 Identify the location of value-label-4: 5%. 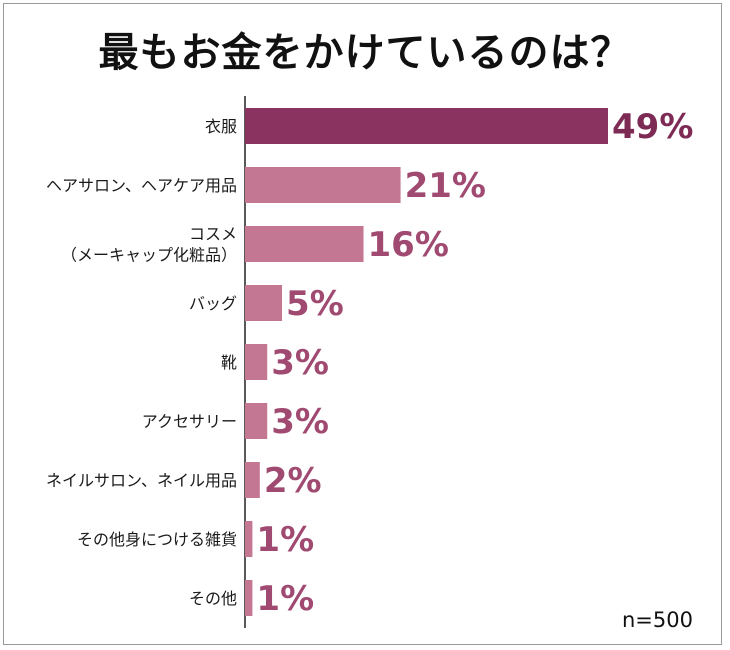
(315, 304).